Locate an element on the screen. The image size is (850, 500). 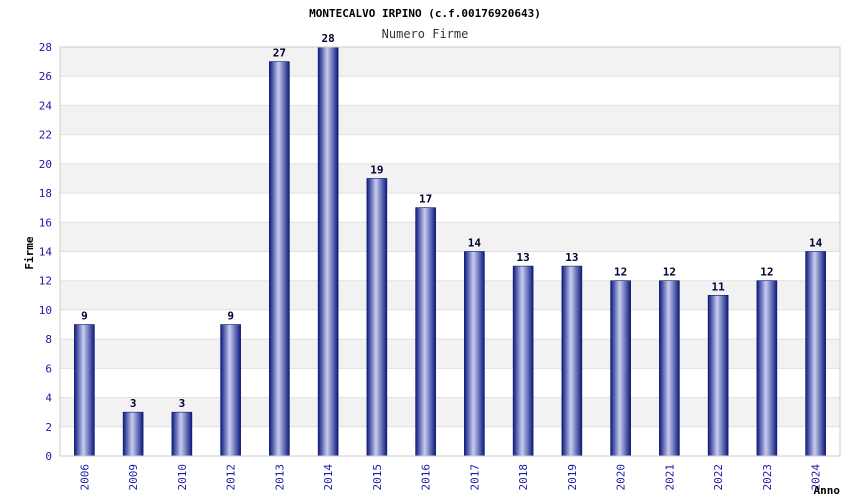
x-tick-label: 2010 is located at coordinates (182, 477).